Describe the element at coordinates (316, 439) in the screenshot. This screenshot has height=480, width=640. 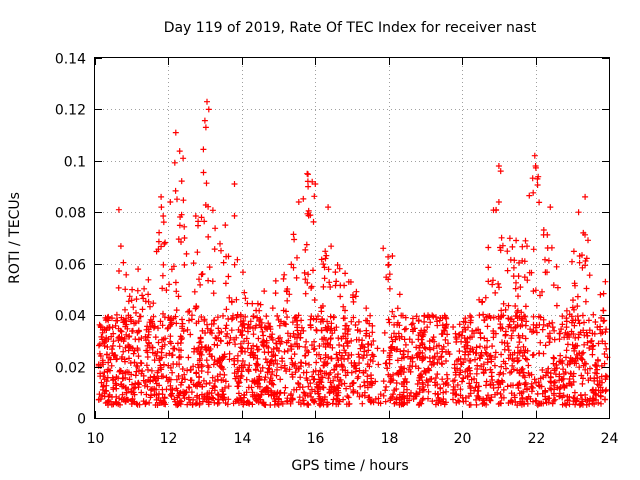
I see `x-tick-label: 16` at that location.